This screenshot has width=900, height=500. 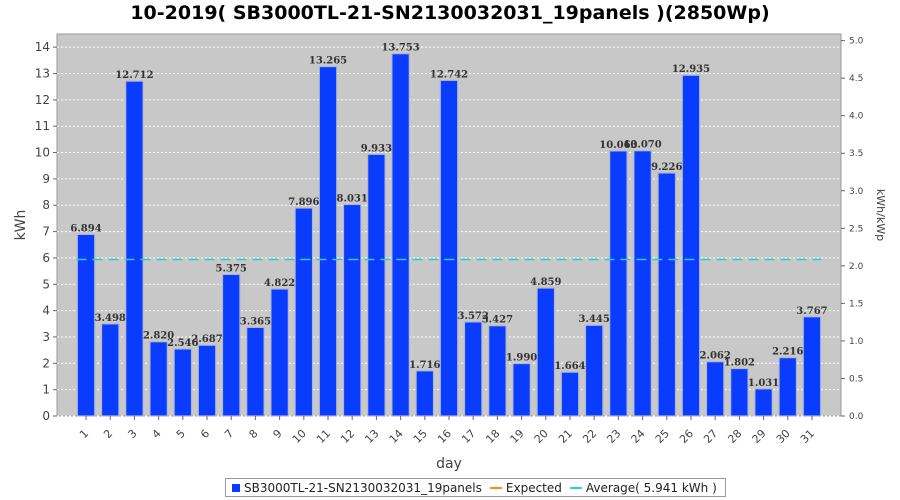 I want to click on x-tick-label: 4, so click(x=157, y=434).